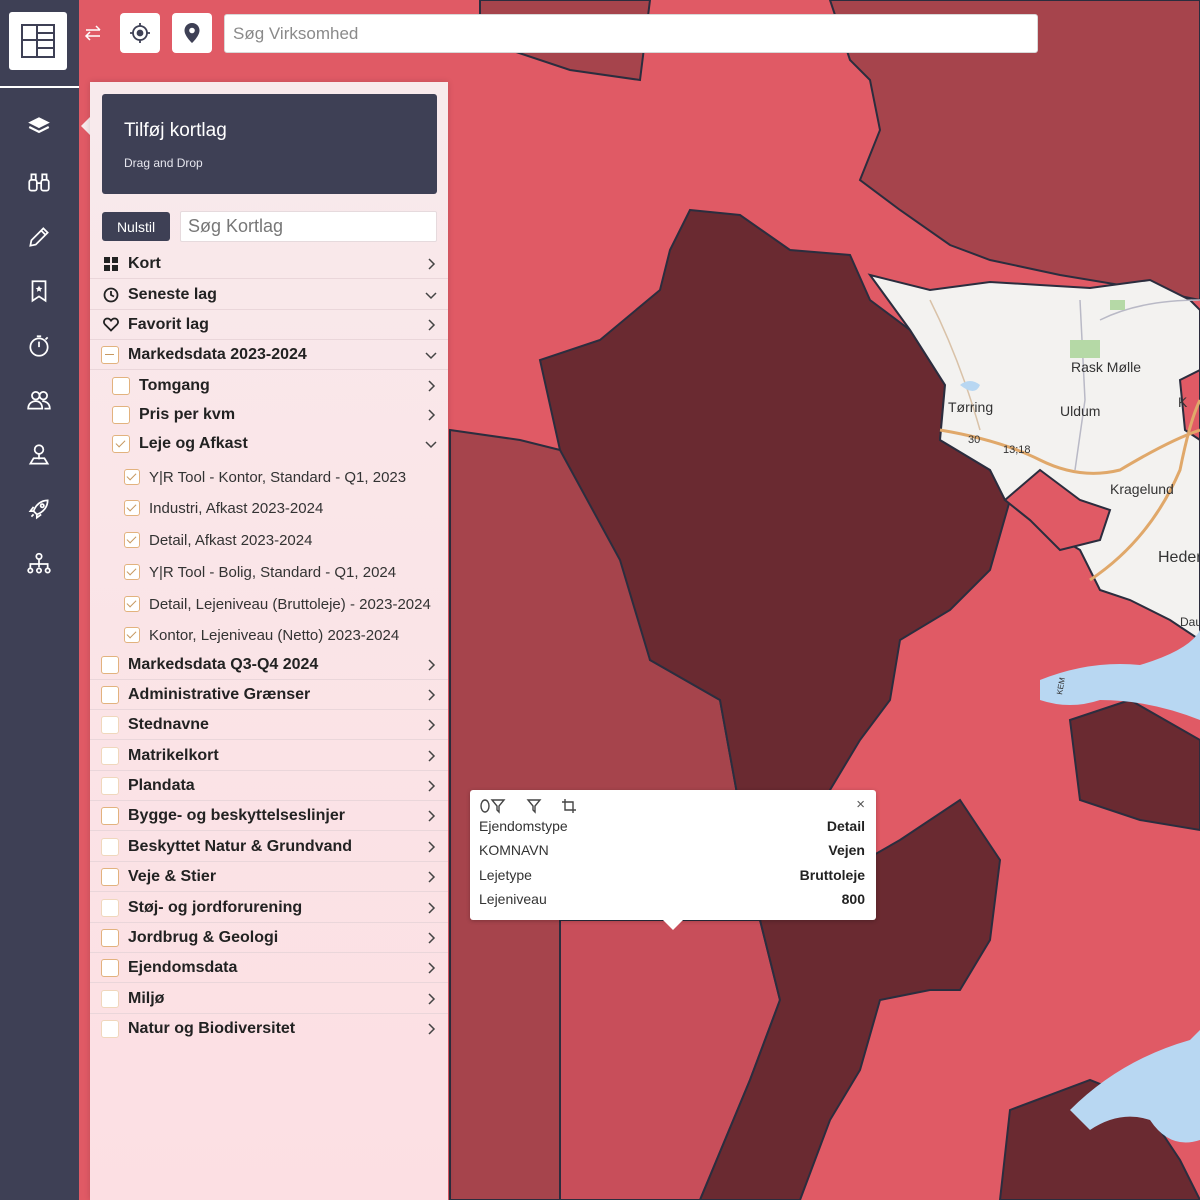 This screenshot has height=1200, width=1200. Describe the element at coordinates (175, 130) in the screenshot. I see `panel-title: Tilføj kortlag` at that location.